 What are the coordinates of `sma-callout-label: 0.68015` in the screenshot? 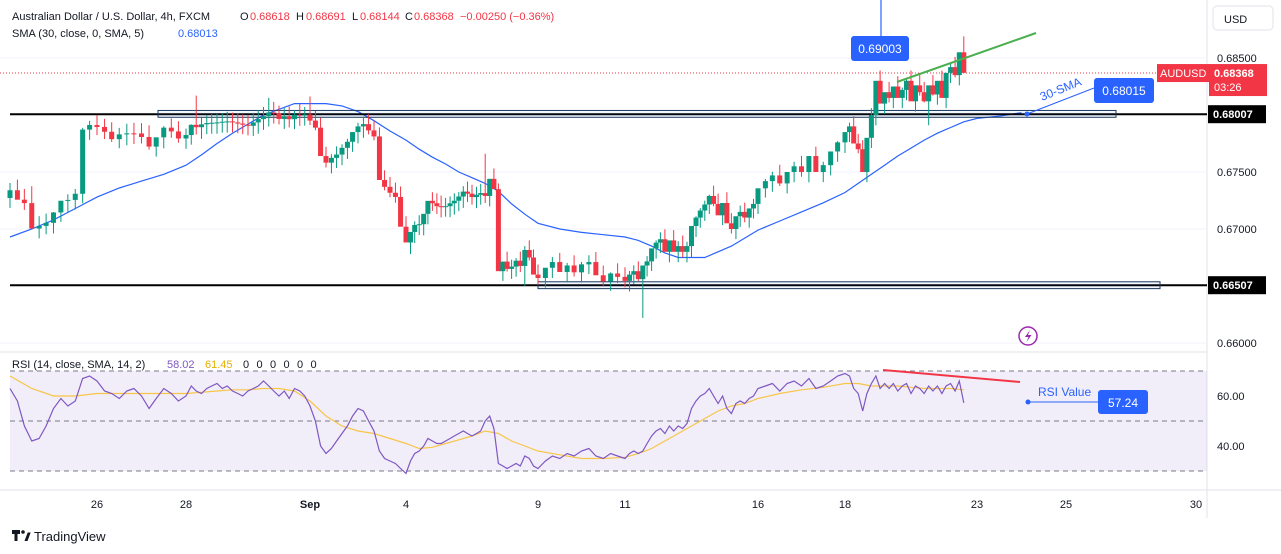 It's located at (1124, 91).